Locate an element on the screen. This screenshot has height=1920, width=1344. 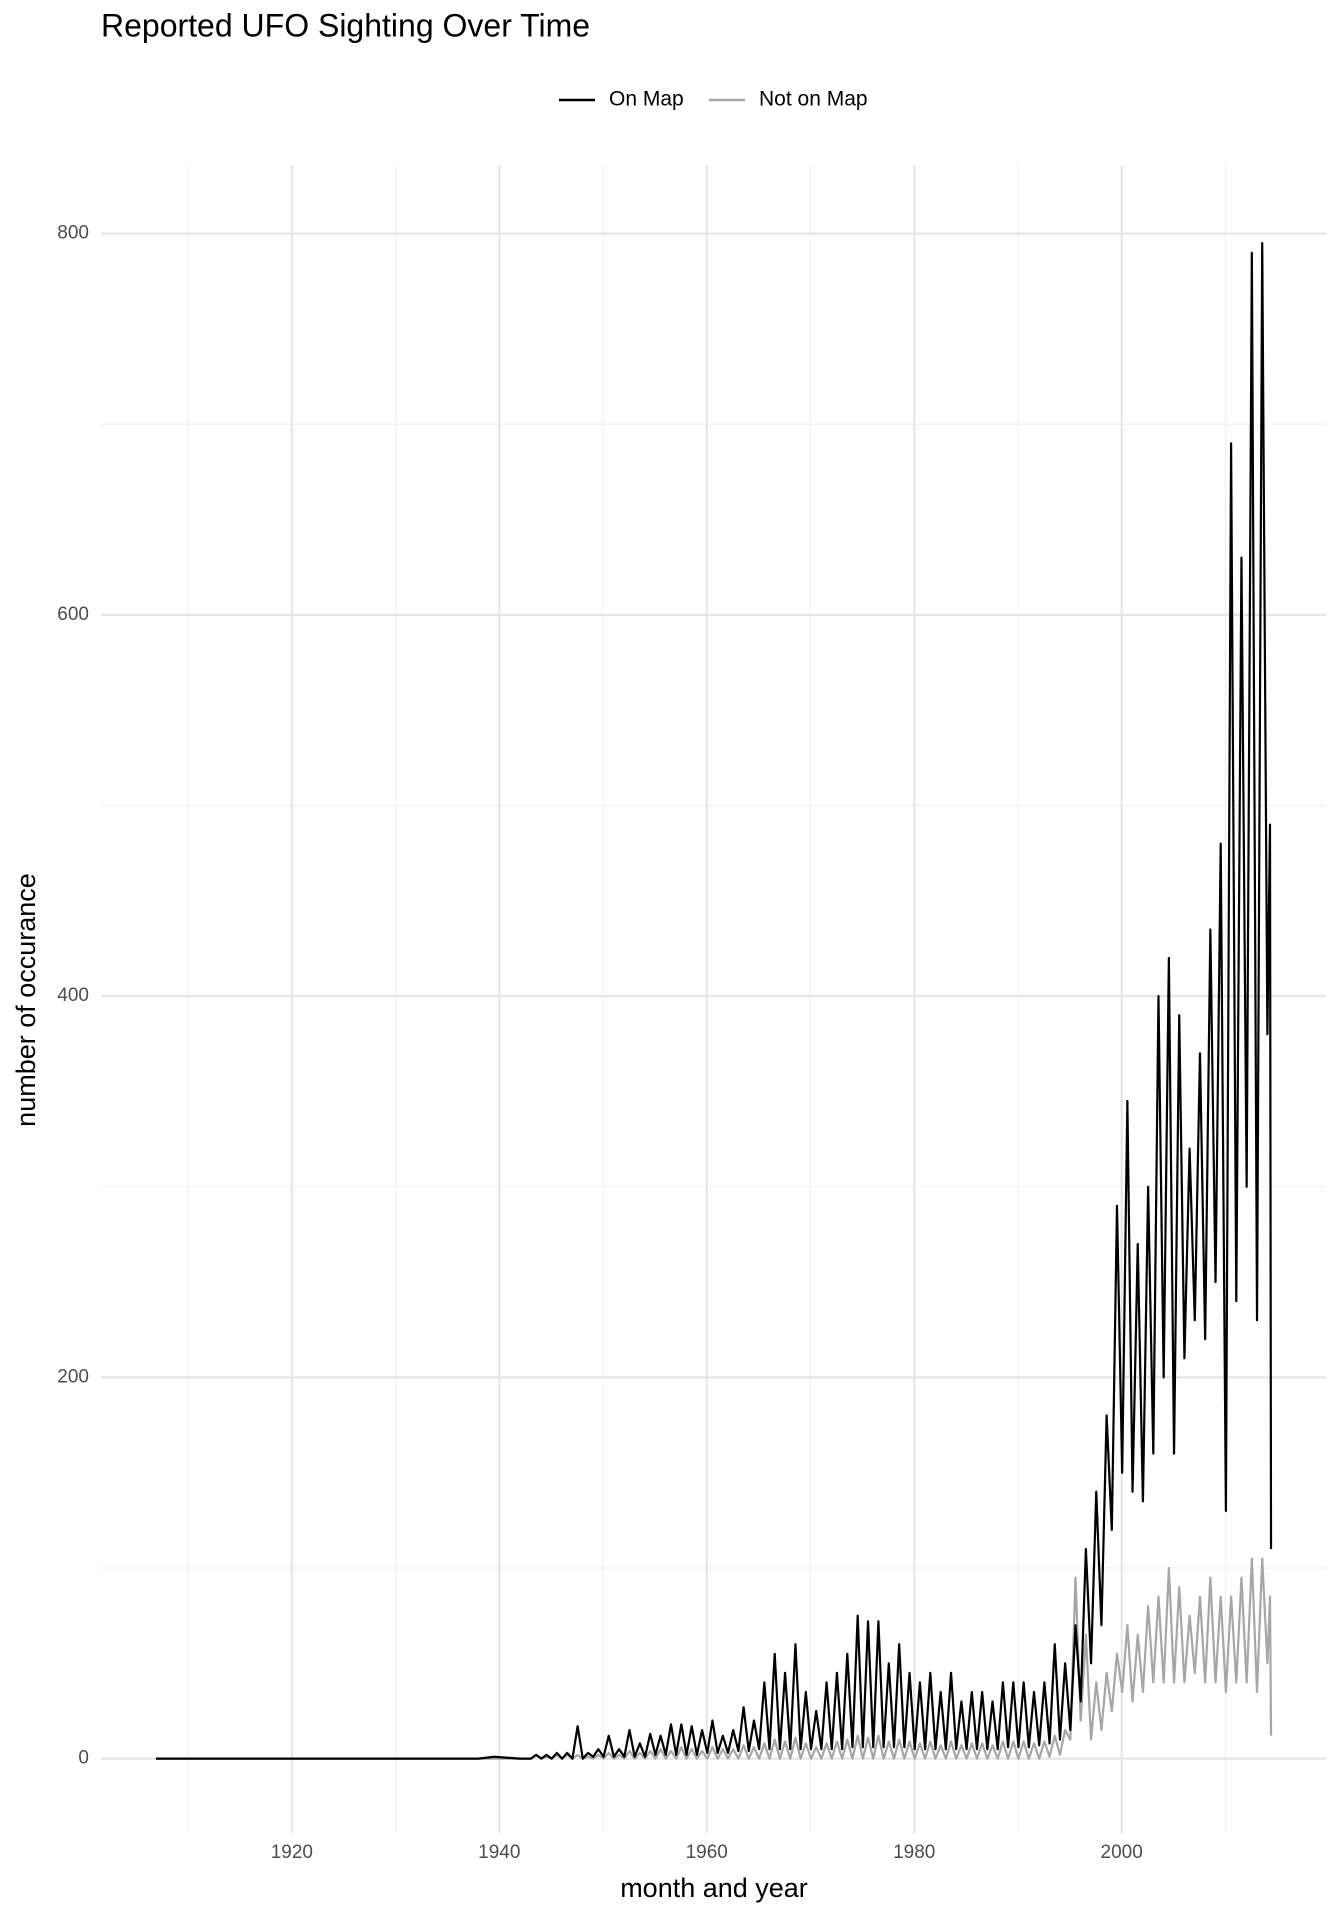
y-tick-label: 800 is located at coordinates (73, 233).